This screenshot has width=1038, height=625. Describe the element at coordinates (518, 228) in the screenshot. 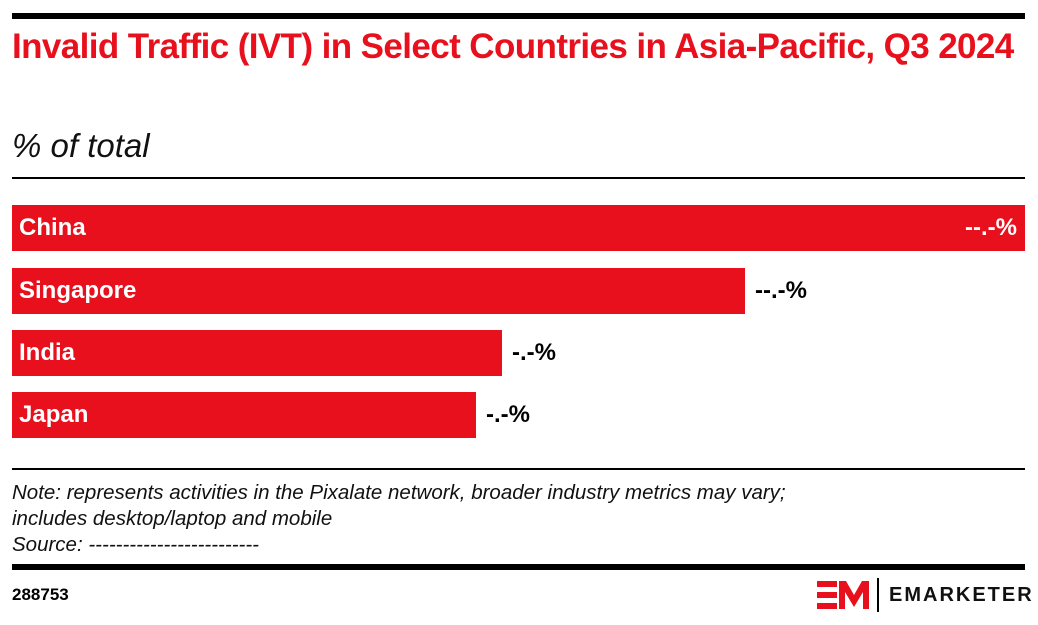

I see `bar-china: China --.-%` at that location.